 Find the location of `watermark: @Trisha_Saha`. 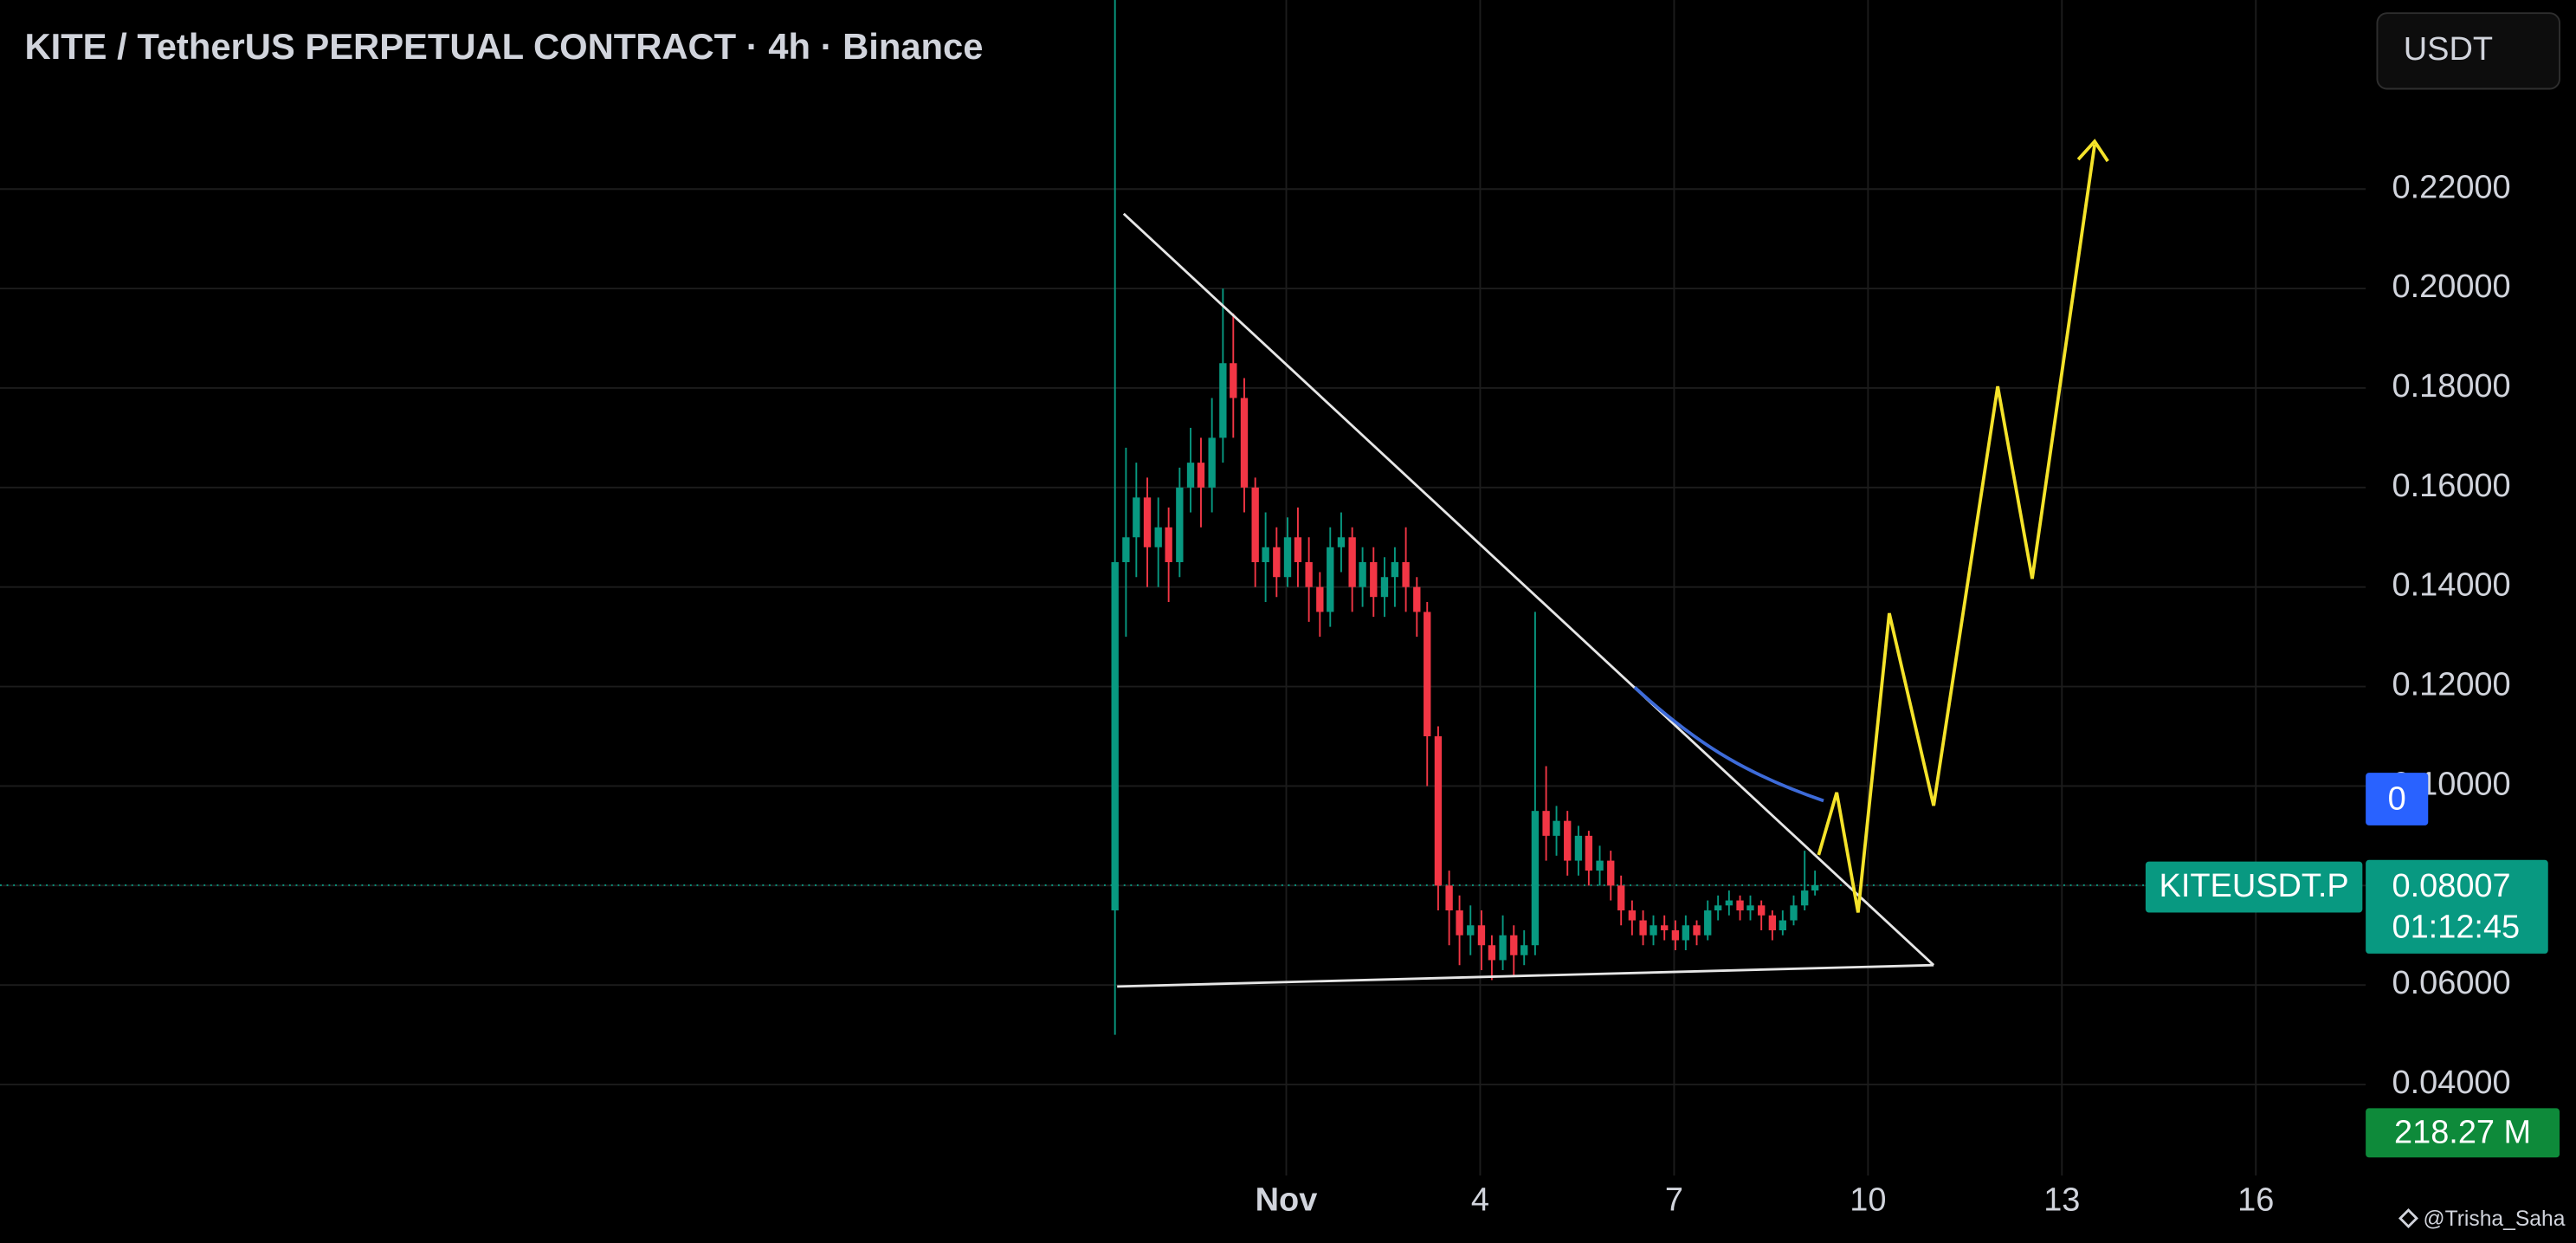

watermark: @Trisha_Saha is located at coordinates (2495, 1219).